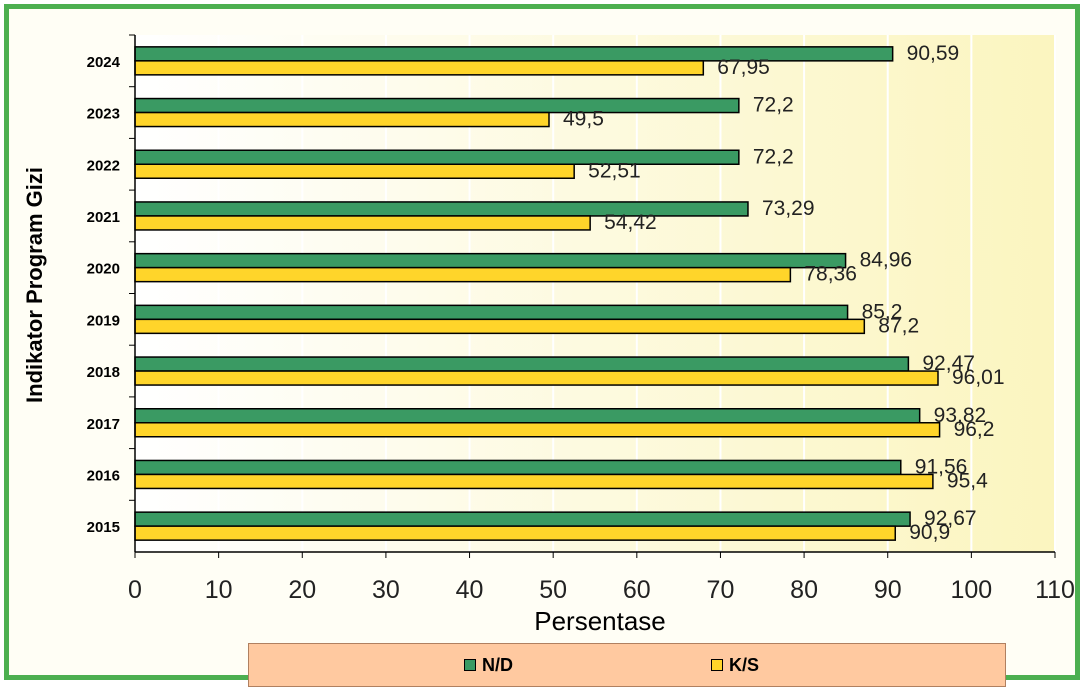  I want to click on bar-ks-2019, so click(500, 326).